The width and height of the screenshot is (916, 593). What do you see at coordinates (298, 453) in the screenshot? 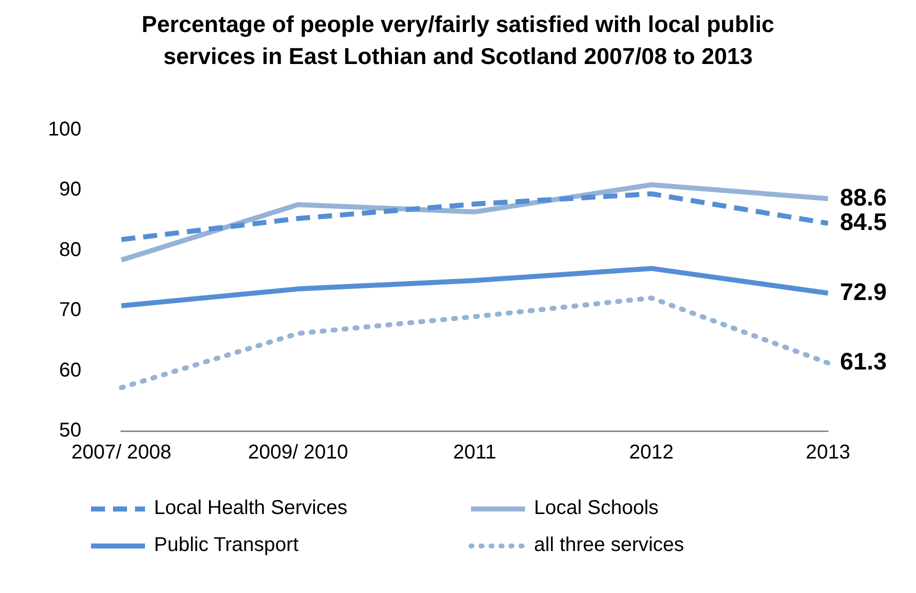
I see `x-tick-label: 2009/ 2010` at bounding box center [298, 453].